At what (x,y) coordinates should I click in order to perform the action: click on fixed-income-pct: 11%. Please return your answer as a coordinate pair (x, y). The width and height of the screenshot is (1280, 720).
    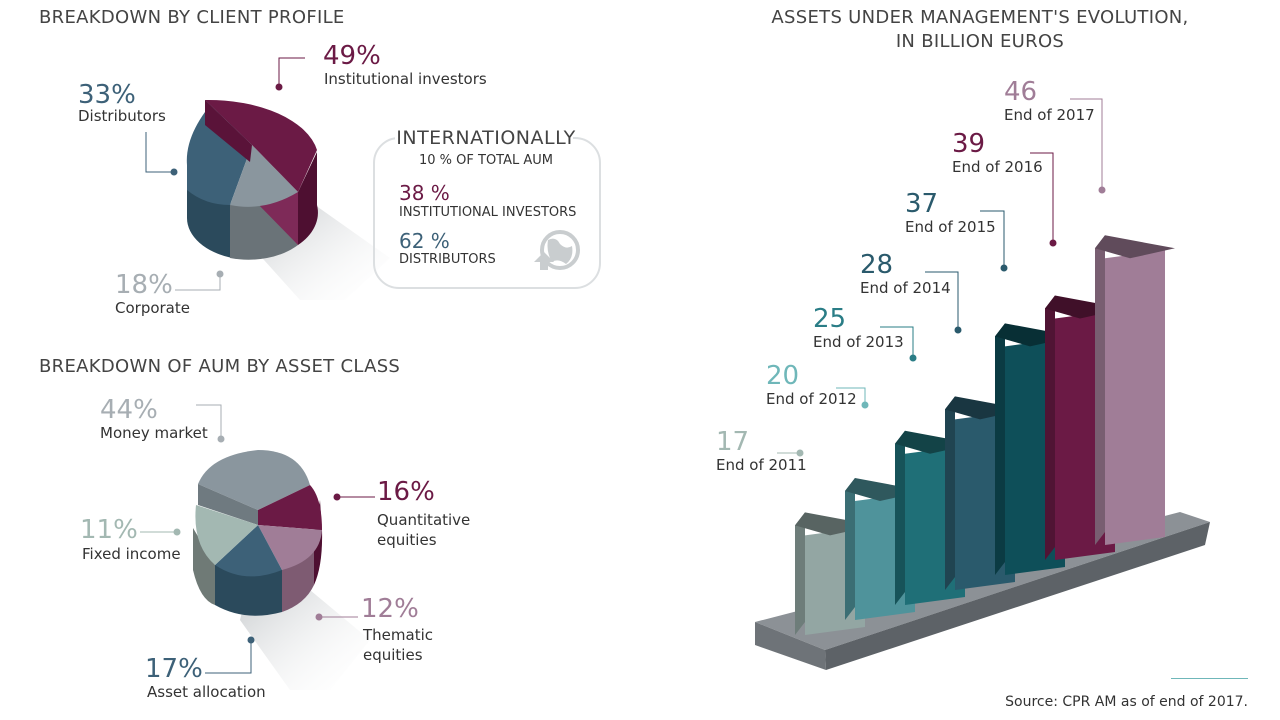
    Looking at the image, I should click on (109, 530).